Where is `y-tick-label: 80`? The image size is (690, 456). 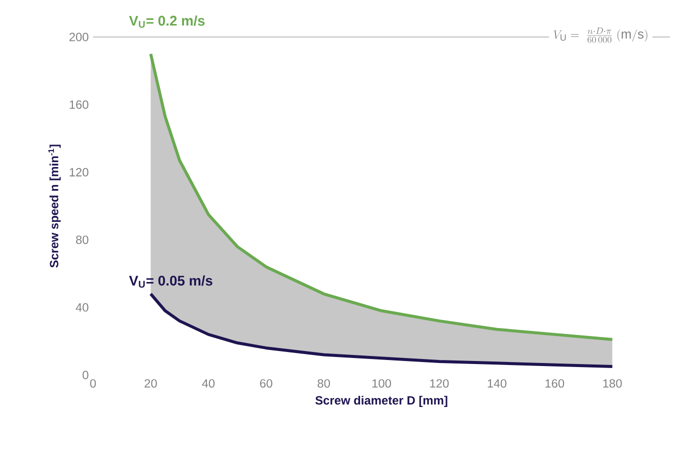
y-tick-label: 80 is located at coordinates (82, 240).